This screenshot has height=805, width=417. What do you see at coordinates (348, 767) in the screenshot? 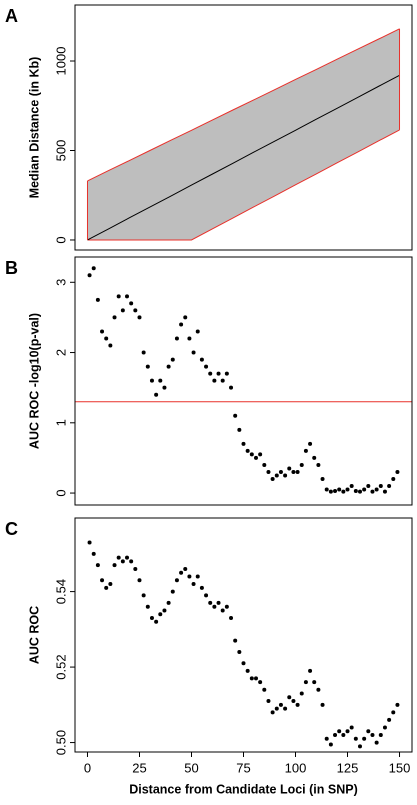
I see `x-tick-label: 125` at bounding box center [348, 767].